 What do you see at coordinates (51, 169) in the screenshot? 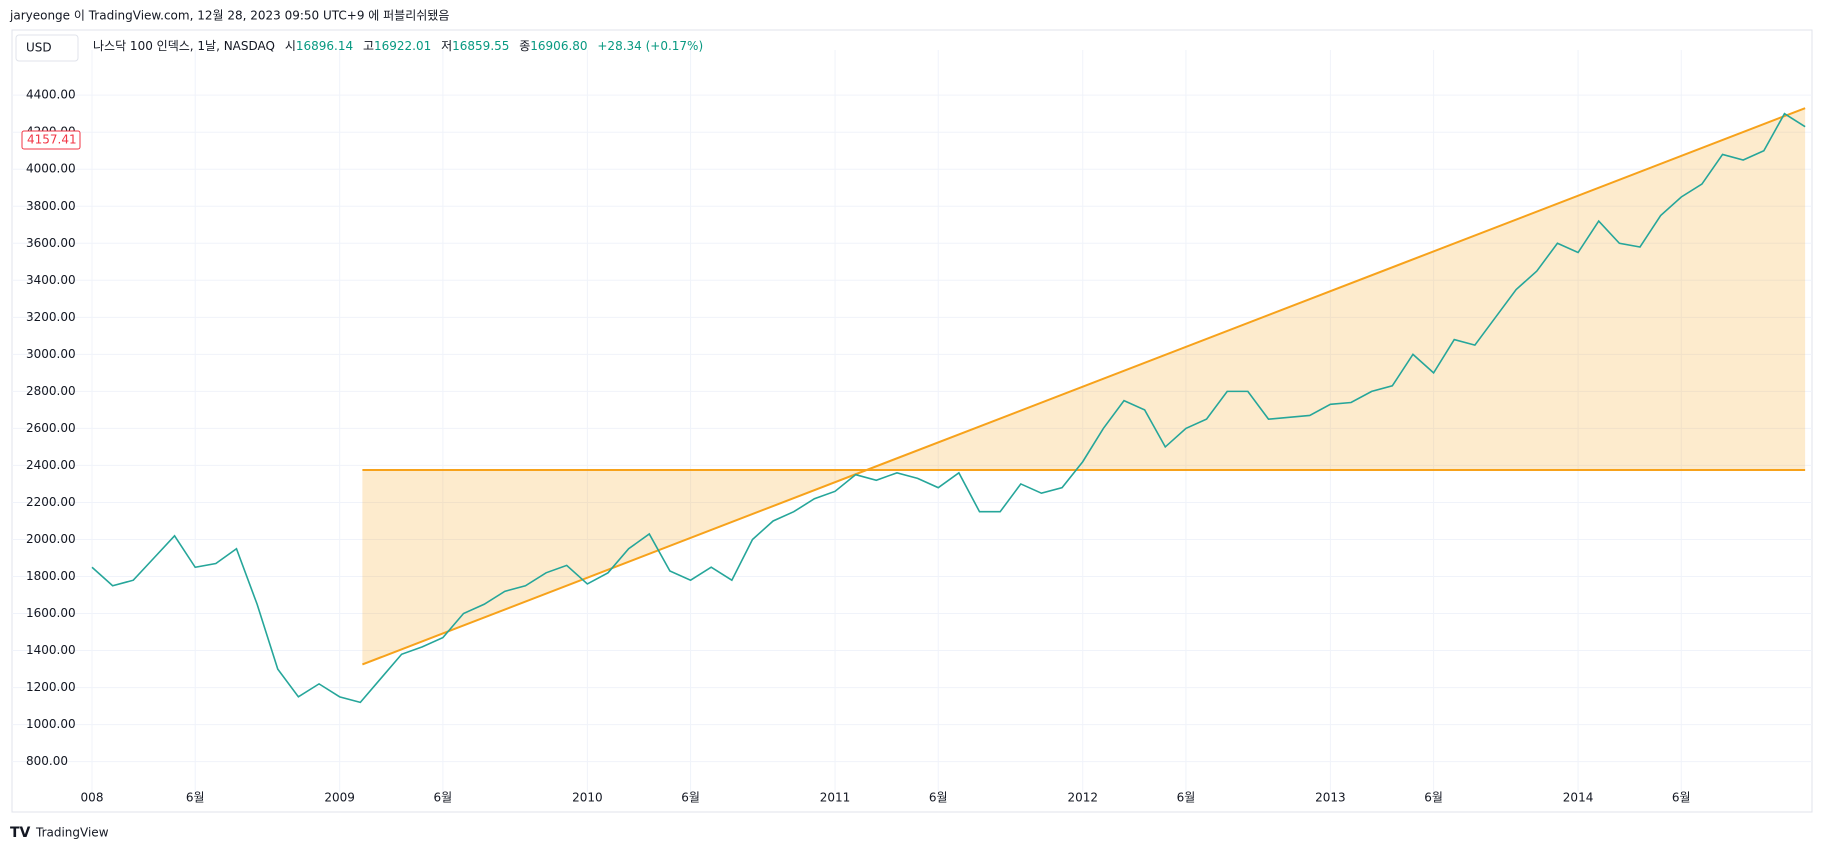
I see `y-tick-label: 4000.00` at bounding box center [51, 169].